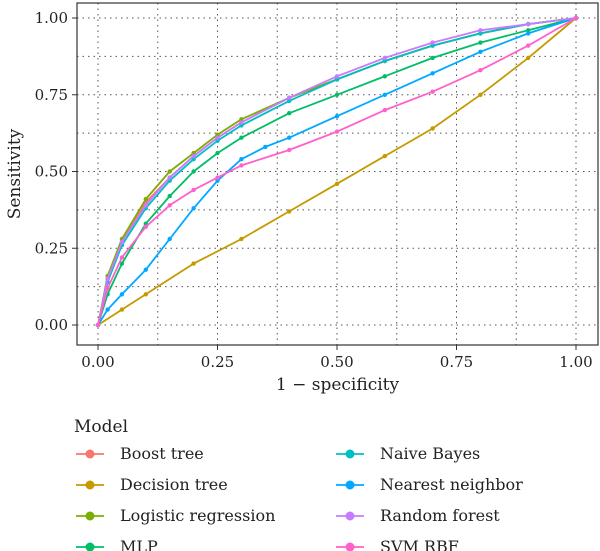 This screenshot has width=600, height=551. I want to click on legend-item: Naive Bayes, so click(408, 453).